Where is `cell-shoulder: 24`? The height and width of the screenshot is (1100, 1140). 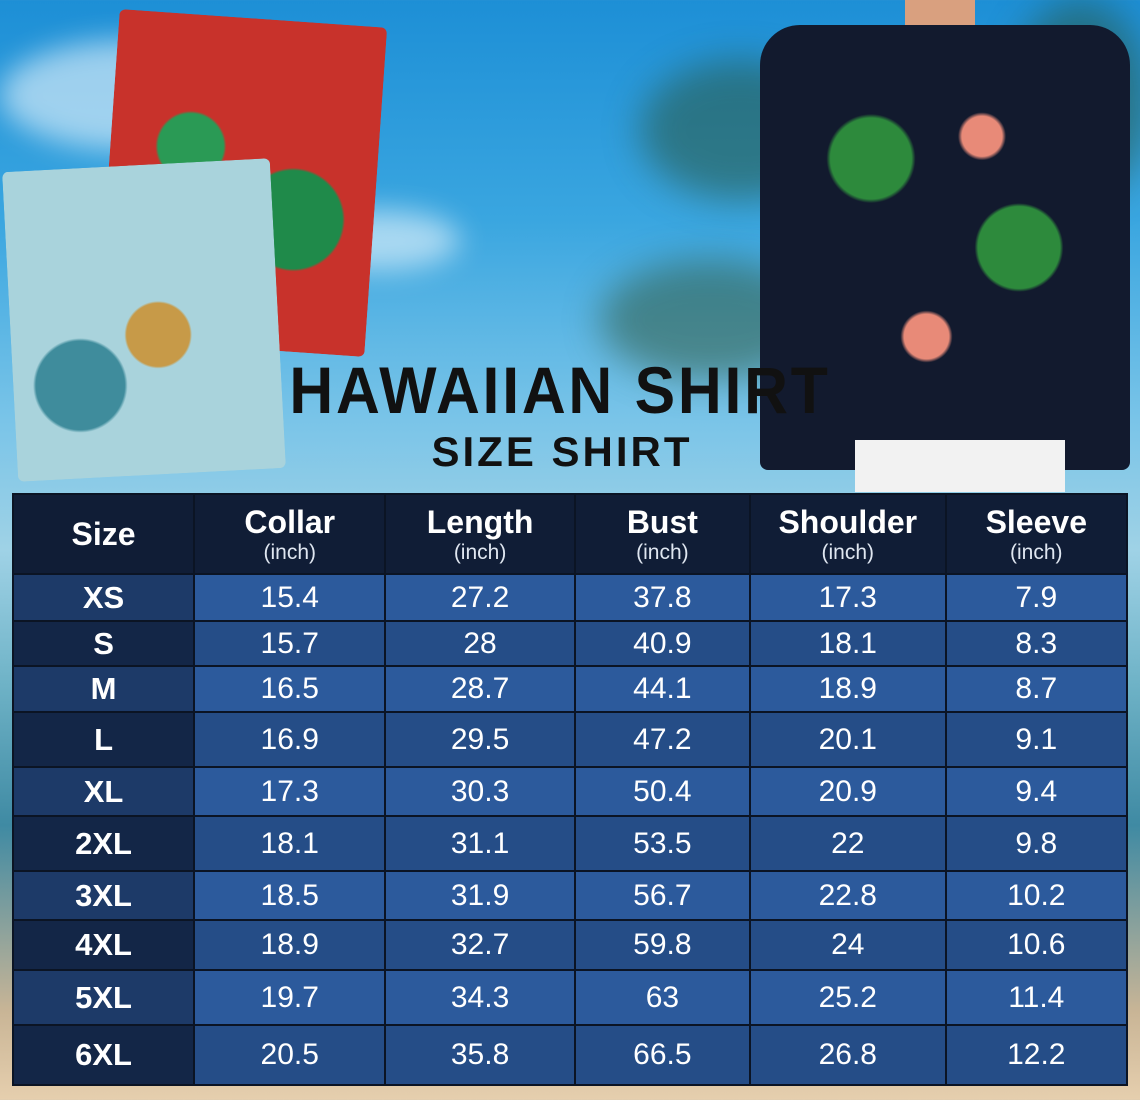 cell-shoulder: 24 is located at coordinates (847, 945).